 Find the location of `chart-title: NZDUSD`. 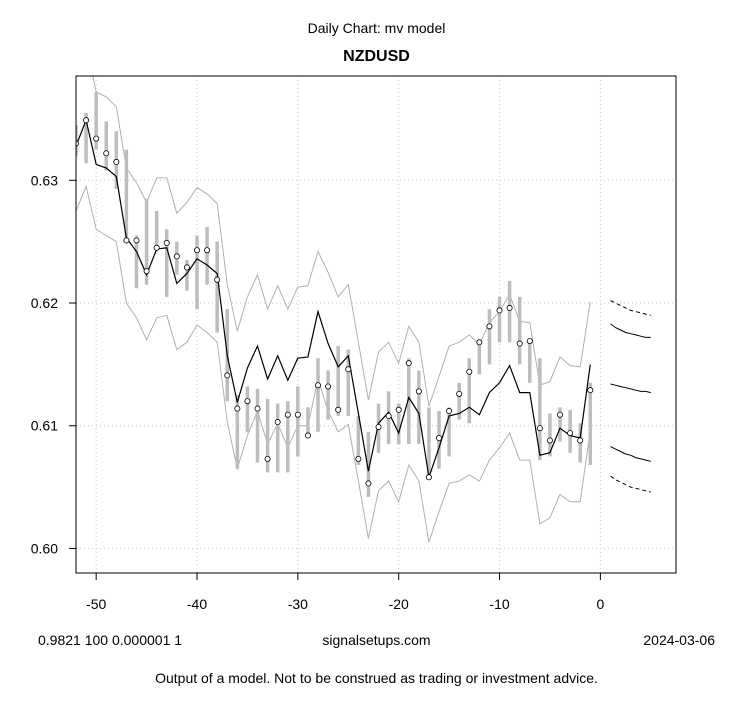

chart-title: NZDUSD is located at coordinates (376, 56).